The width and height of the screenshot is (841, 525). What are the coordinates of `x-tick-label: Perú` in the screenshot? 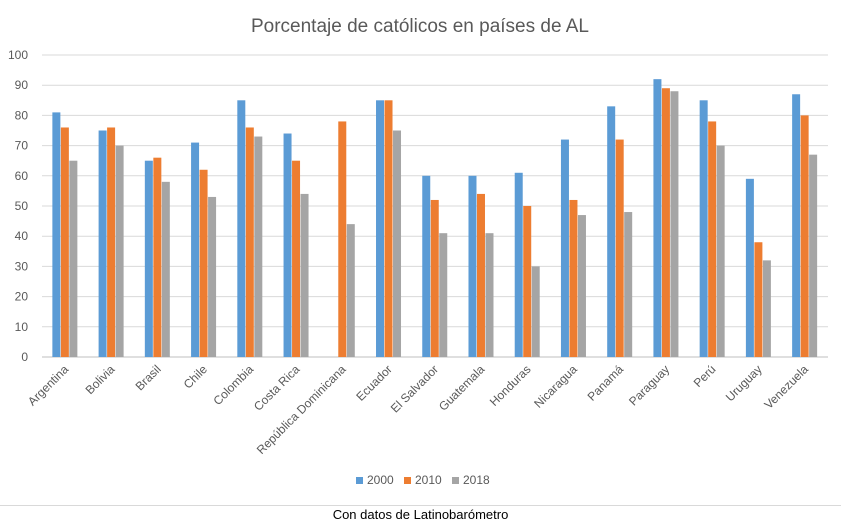 It's located at (705, 376).